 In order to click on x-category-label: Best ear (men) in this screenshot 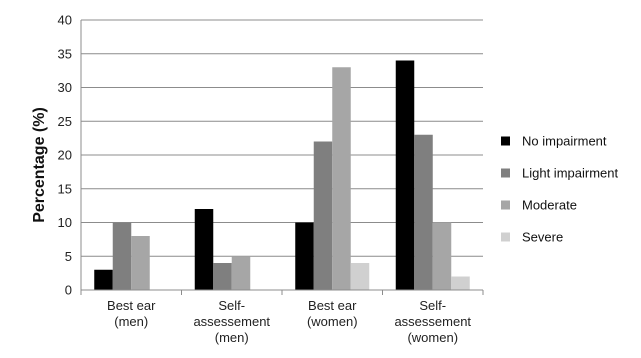, I will do `click(131, 313)`.